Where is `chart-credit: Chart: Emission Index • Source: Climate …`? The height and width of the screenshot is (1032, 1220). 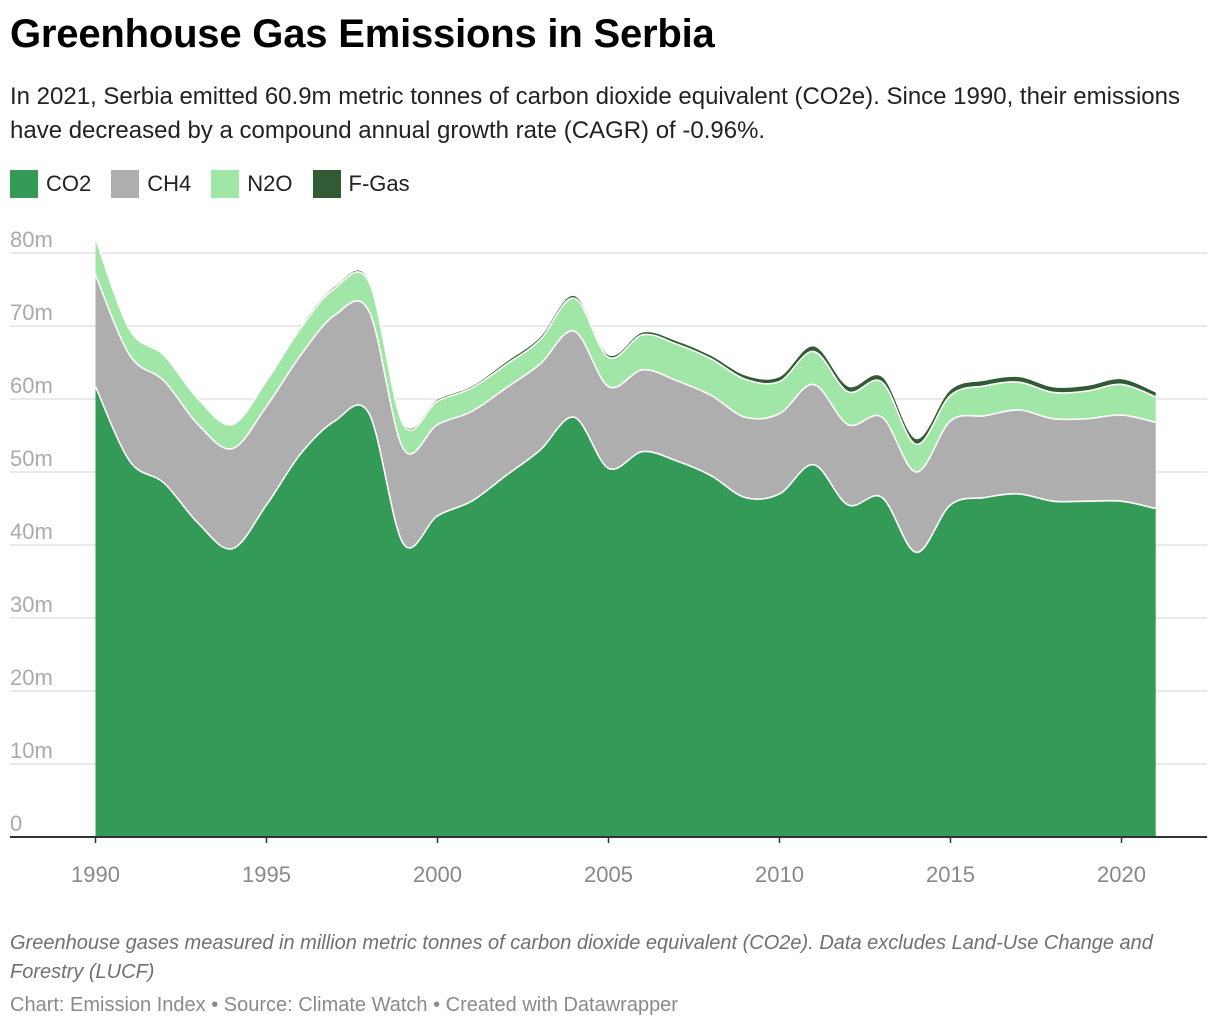 chart-credit: Chart: Emission Index • Source: Climate … is located at coordinates (344, 1005).